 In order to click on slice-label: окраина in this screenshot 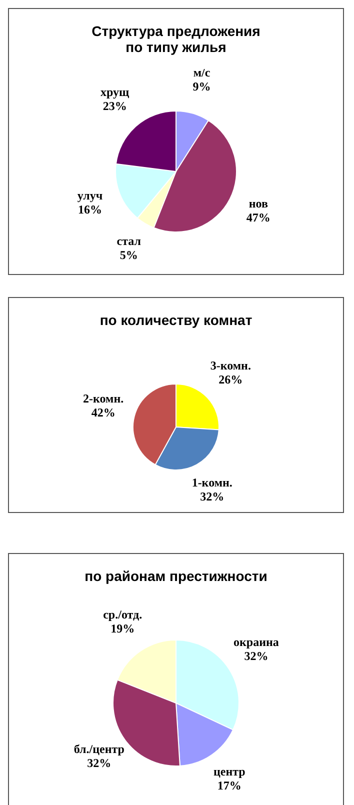, I will do `click(256, 642)`.